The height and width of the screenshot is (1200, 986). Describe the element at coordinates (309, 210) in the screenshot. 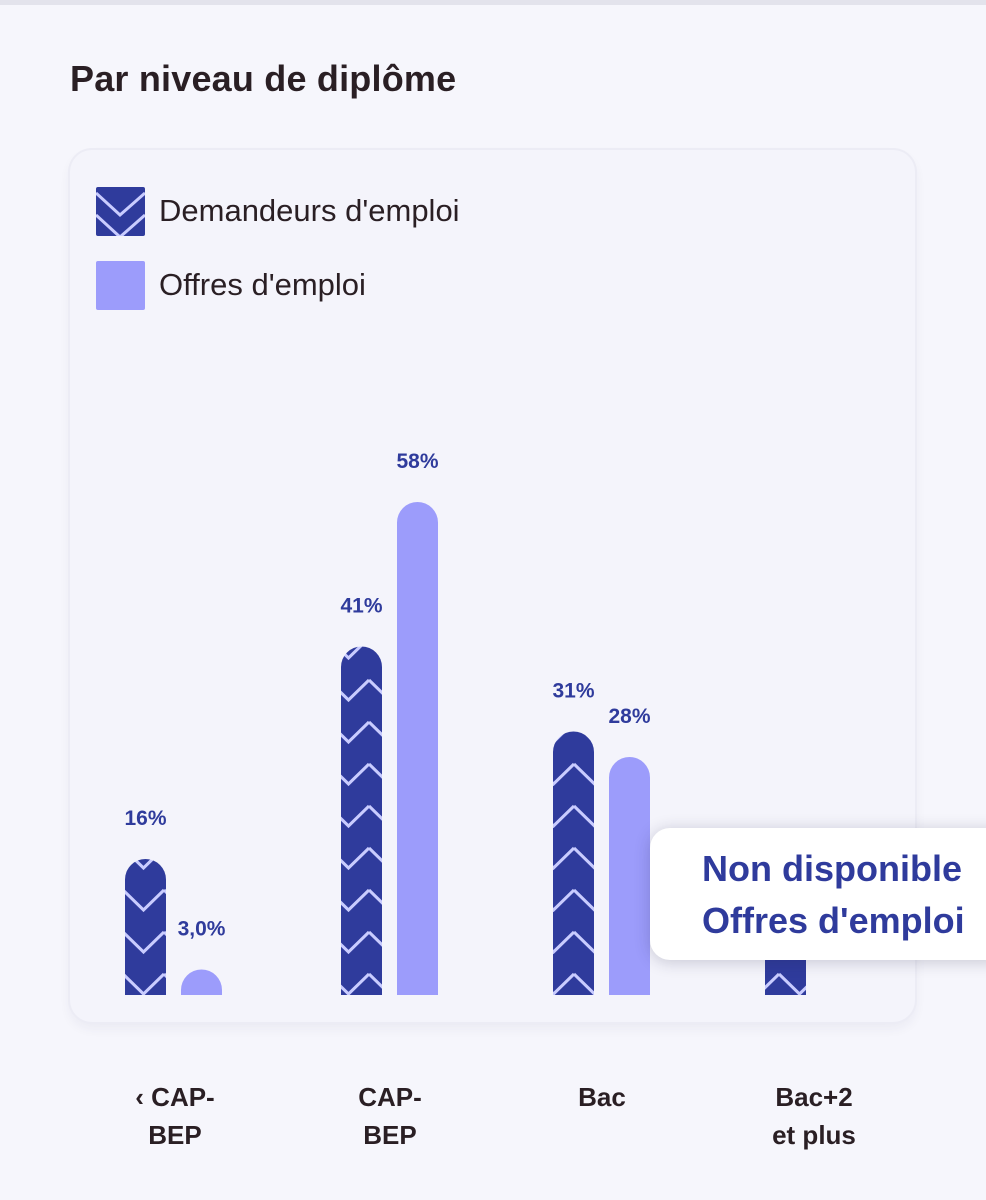

I see `legend-label-demandeurs: Demandeurs d'emploi` at that location.